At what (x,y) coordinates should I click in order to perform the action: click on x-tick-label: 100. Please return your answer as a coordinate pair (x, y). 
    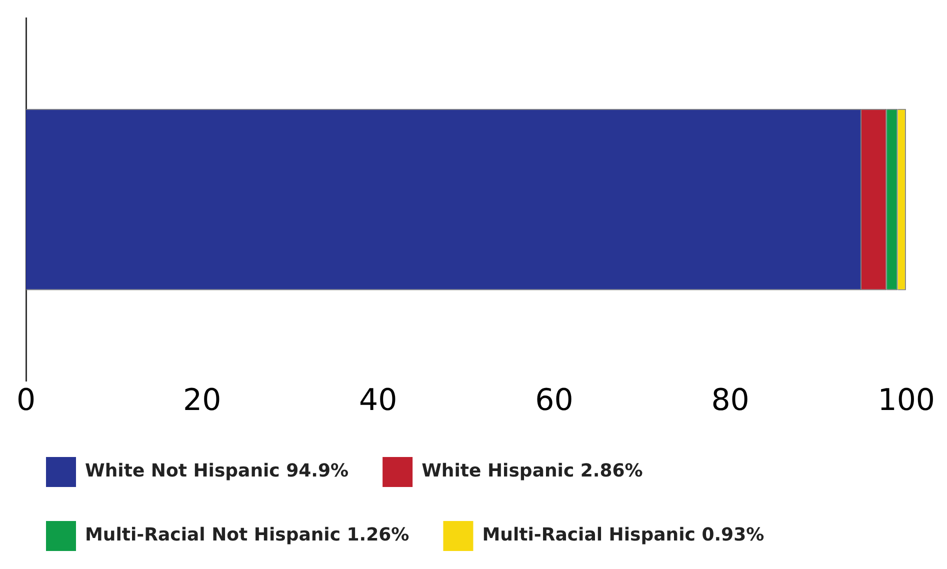
    Looking at the image, I should click on (906, 400).